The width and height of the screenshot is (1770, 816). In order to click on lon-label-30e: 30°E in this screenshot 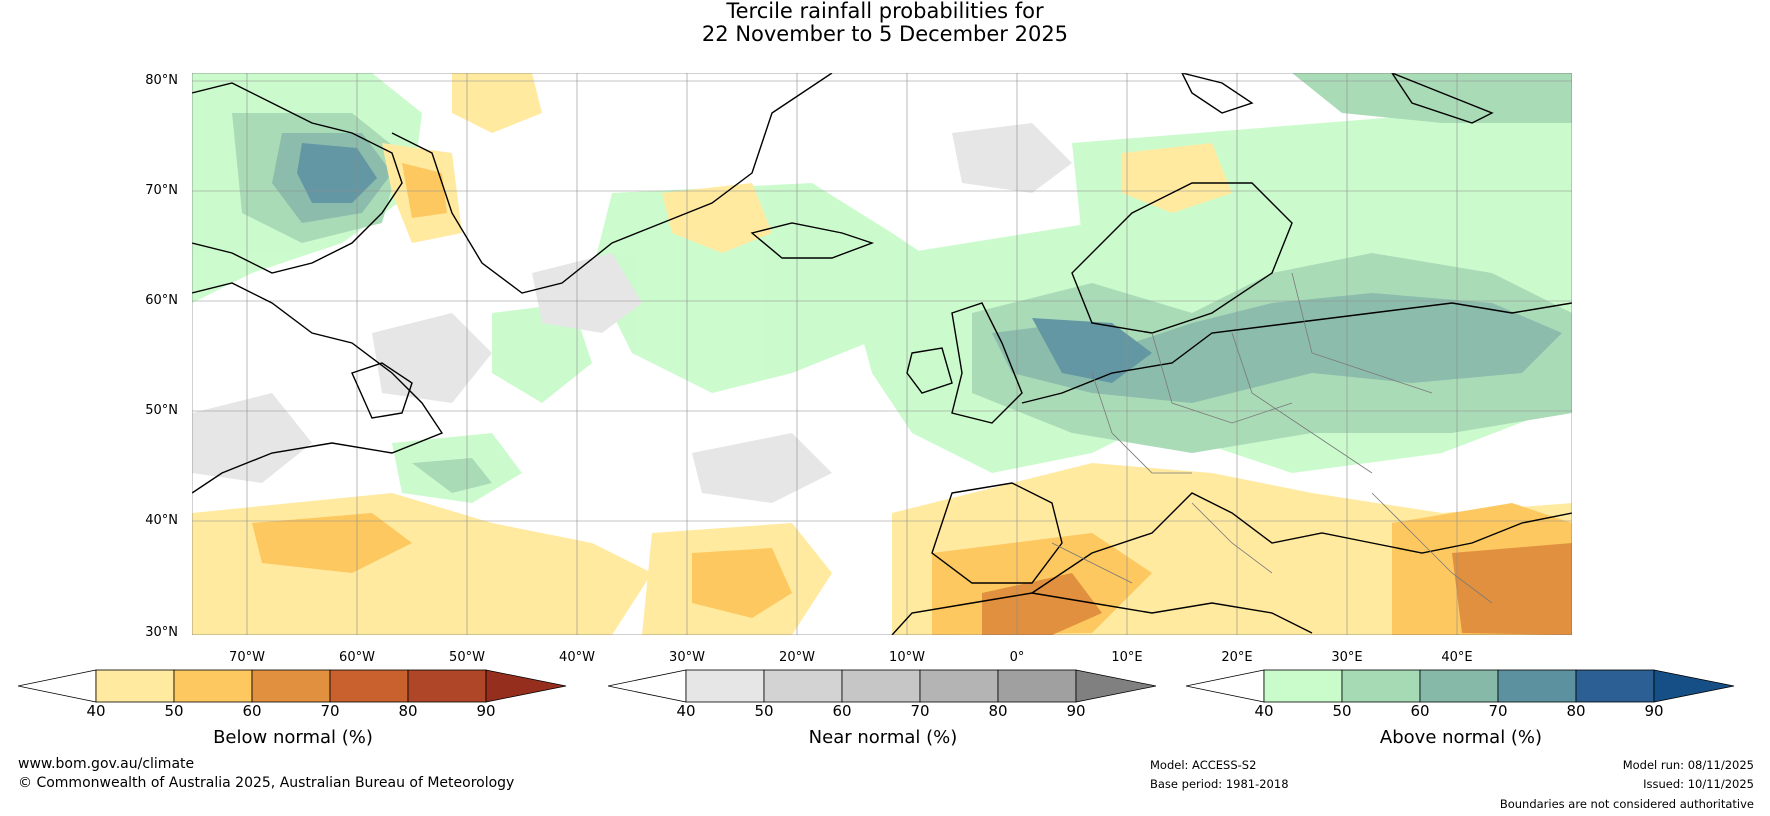, I will do `click(1347, 657)`.